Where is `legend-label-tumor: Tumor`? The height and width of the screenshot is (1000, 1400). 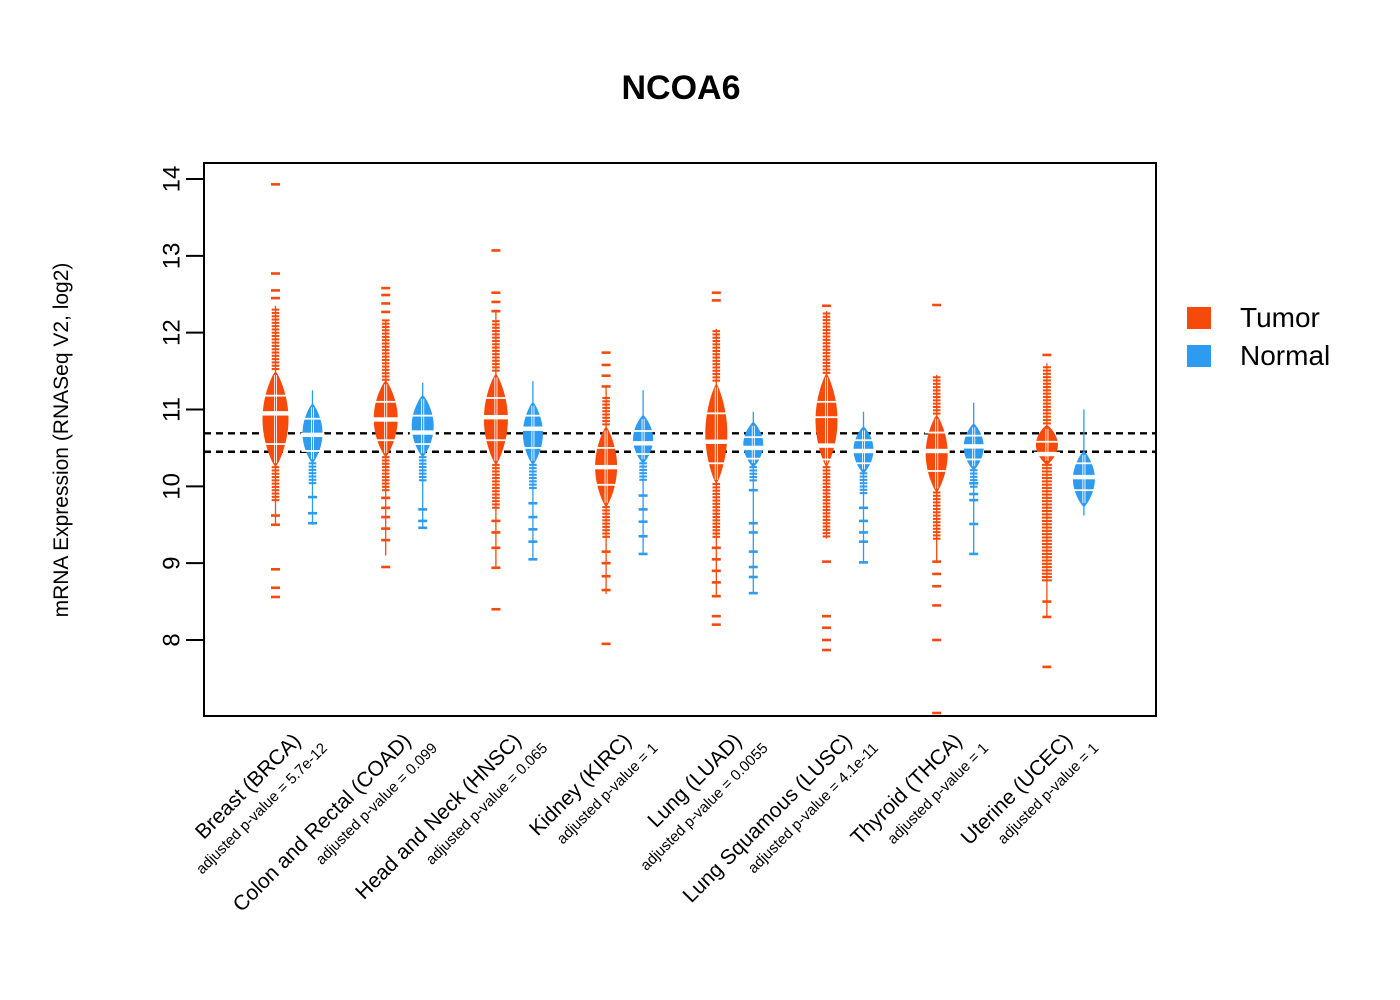 legend-label-tumor: Tumor is located at coordinates (1280, 317).